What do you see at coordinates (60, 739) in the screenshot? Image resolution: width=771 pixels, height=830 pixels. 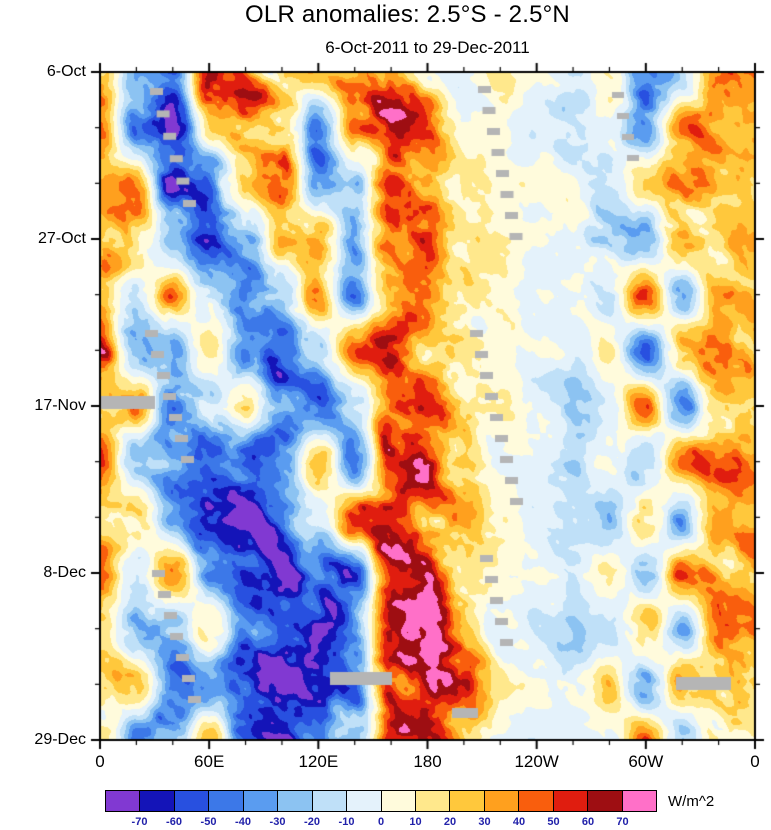 I see `y-tick-label: 29-Dec` at bounding box center [60, 739].